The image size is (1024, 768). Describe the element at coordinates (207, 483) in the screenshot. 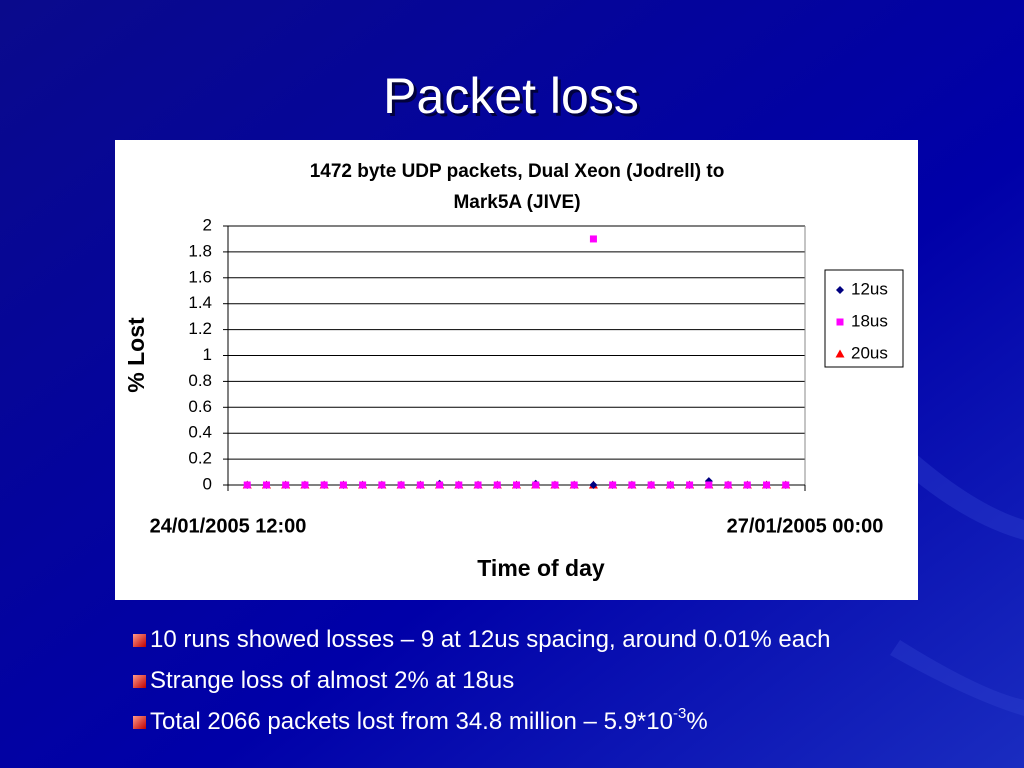

I see `y-tick-label: 0` at that location.